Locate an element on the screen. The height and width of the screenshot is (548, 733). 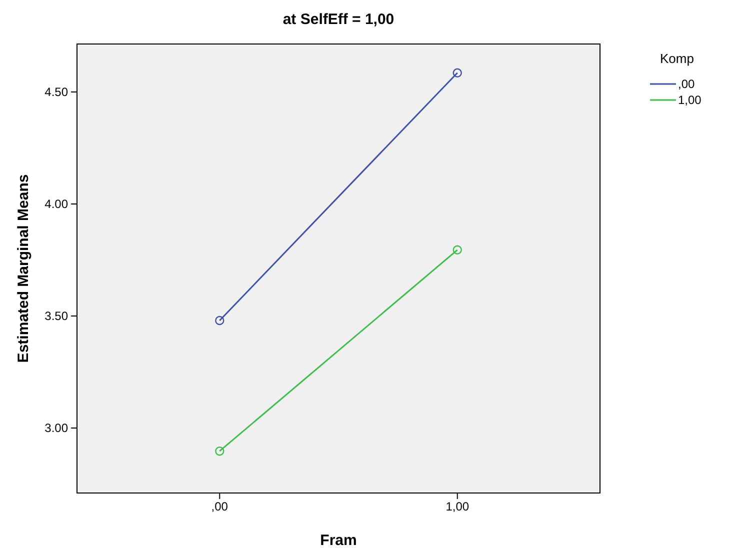
x-axis-title: Fram is located at coordinates (338, 540).